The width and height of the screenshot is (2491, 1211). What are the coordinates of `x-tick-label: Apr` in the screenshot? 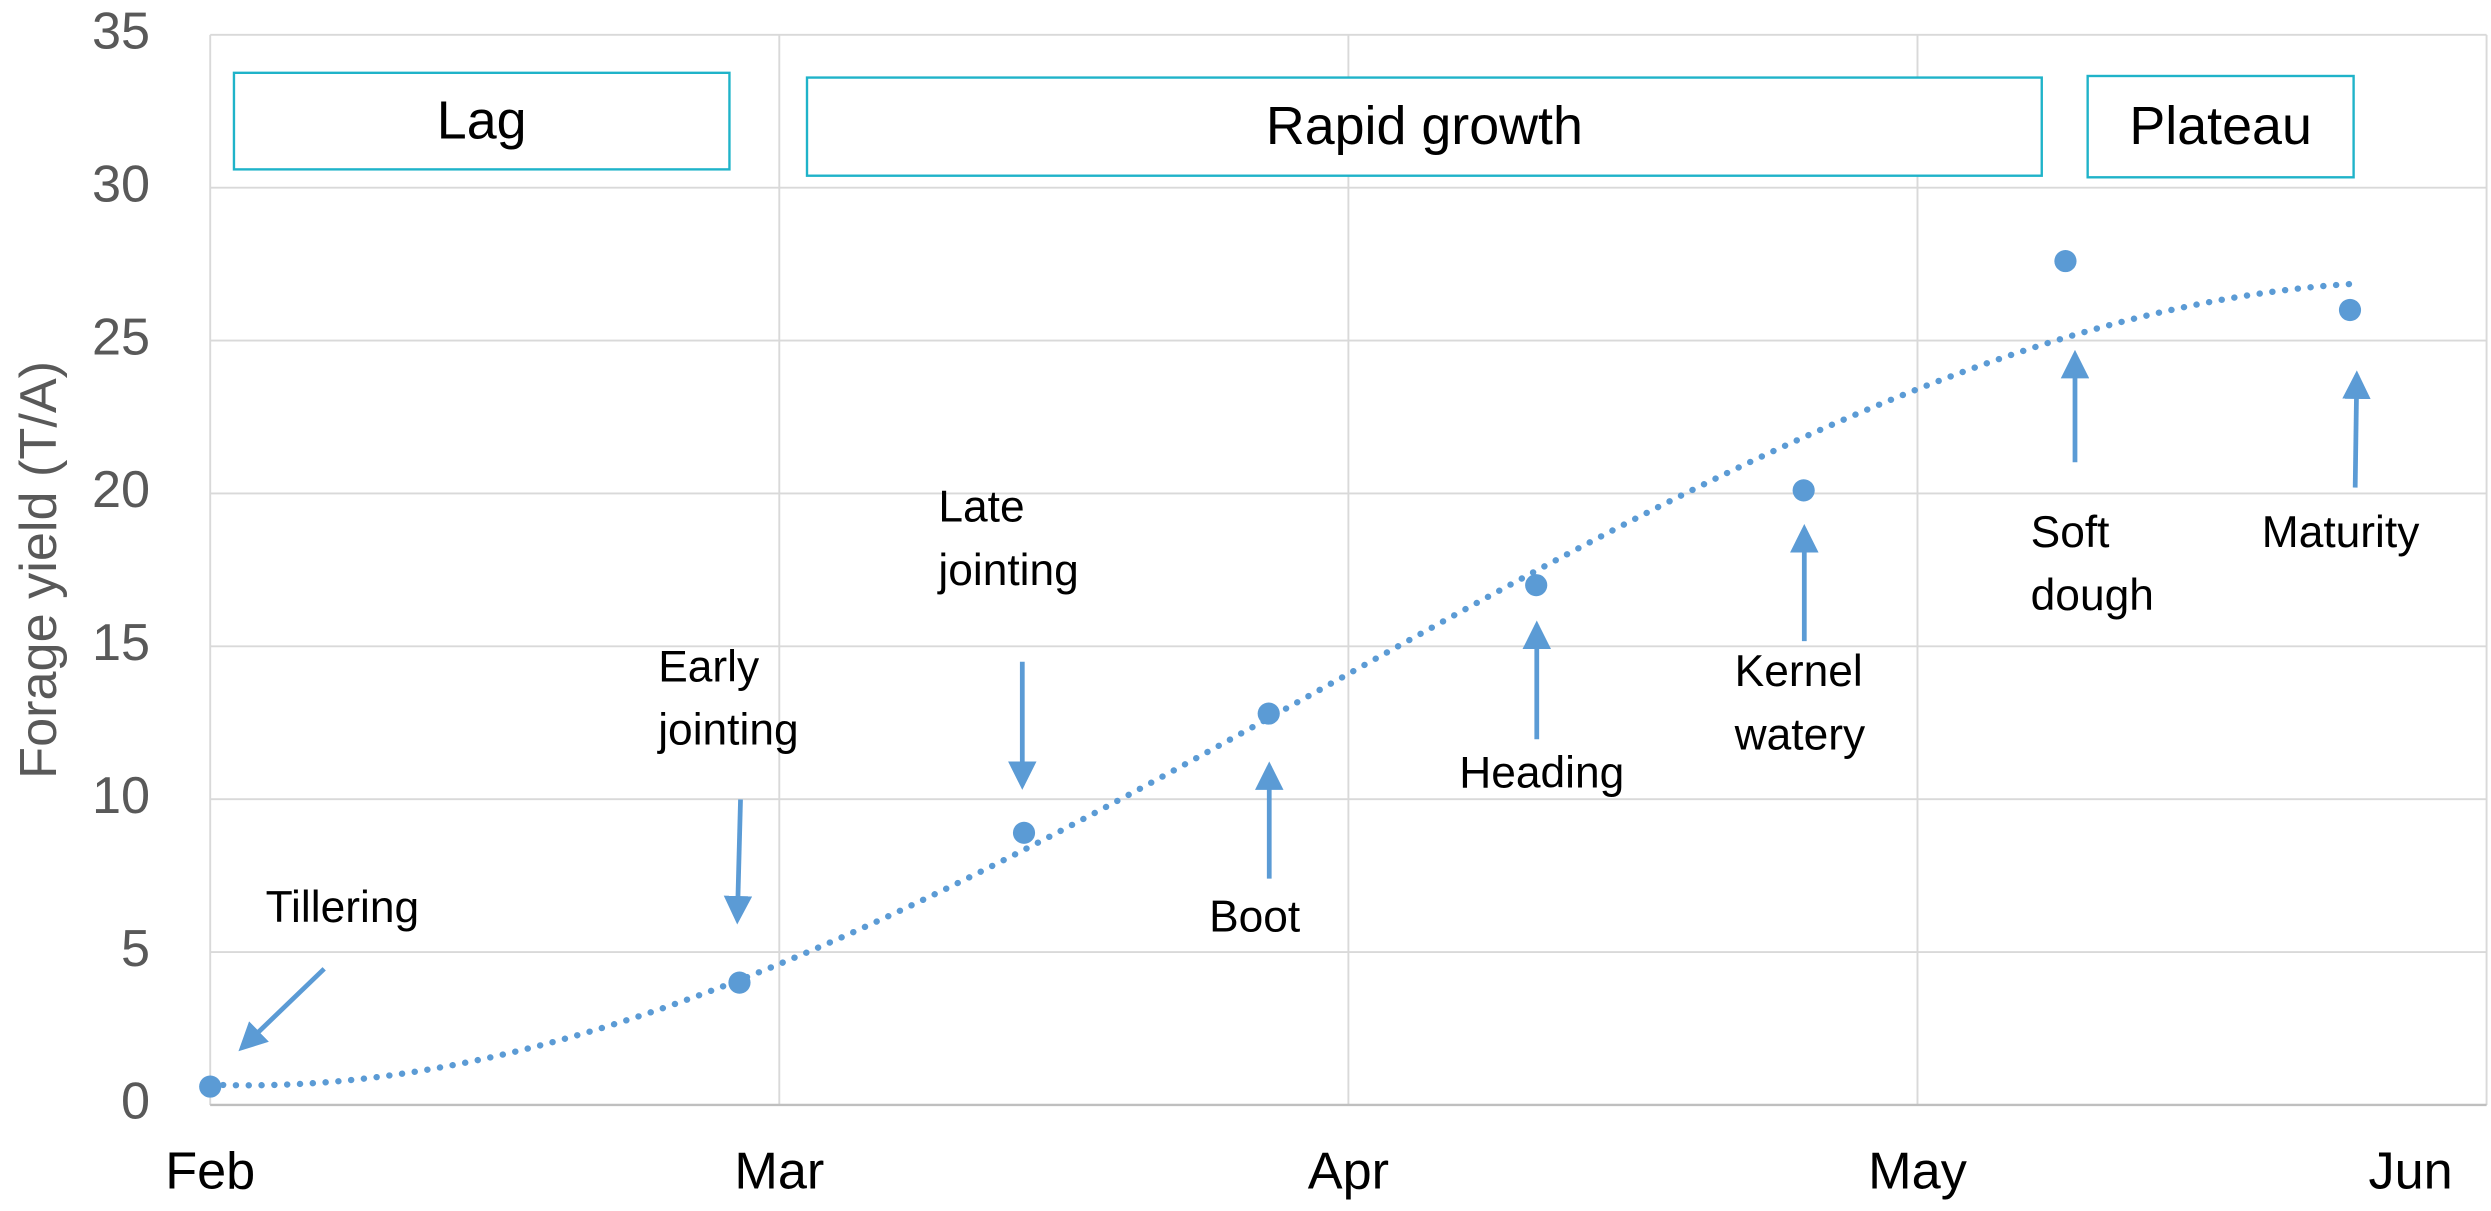 It's located at (1348, 1171).